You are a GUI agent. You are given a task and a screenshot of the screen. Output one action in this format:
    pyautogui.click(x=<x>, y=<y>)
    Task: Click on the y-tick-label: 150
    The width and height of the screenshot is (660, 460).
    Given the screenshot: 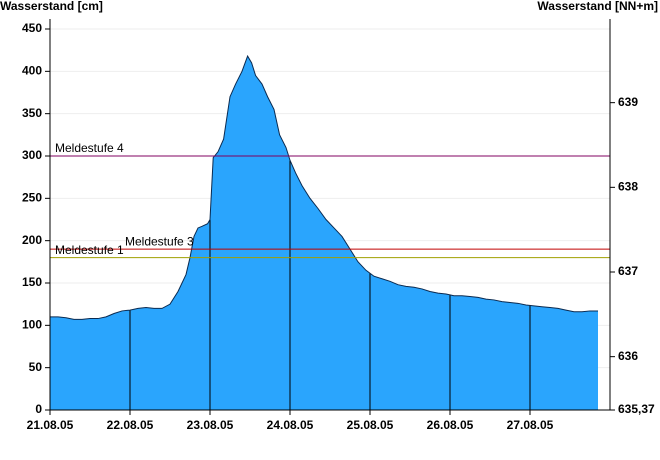 What is the action you would take?
    pyautogui.click(x=32, y=282)
    